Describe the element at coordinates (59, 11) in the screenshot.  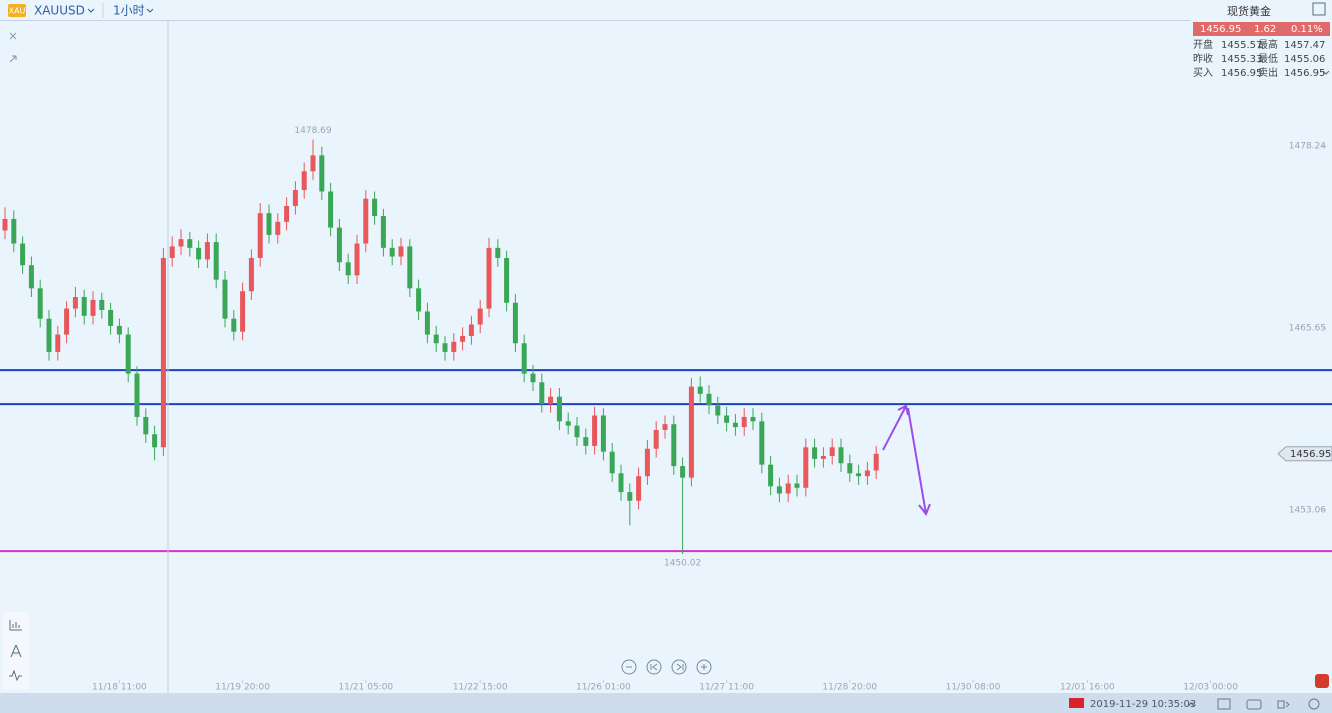
I see `symbol: XAUUSD` at that location.